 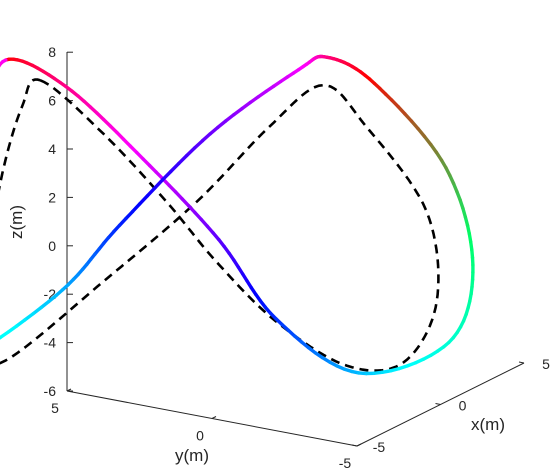 What do you see at coordinates (52, 101) in the screenshot?
I see `z-tick-label: 6` at bounding box center [52, 101].